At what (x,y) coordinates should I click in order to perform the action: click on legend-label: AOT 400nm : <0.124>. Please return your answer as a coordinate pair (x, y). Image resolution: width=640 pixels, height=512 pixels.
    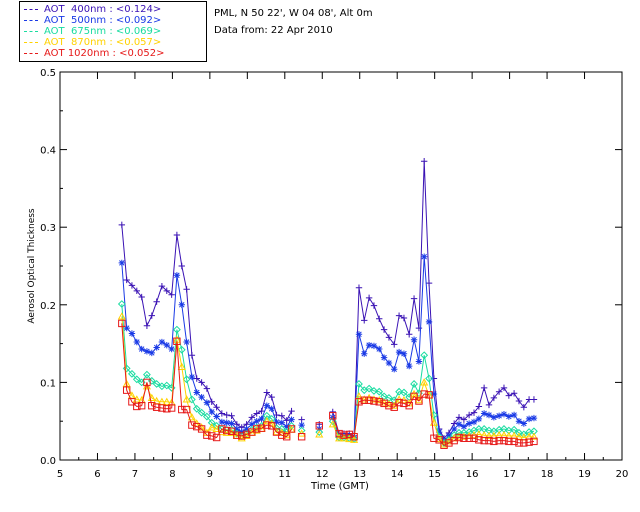
    Looking at the image, I should click on (103, 9).